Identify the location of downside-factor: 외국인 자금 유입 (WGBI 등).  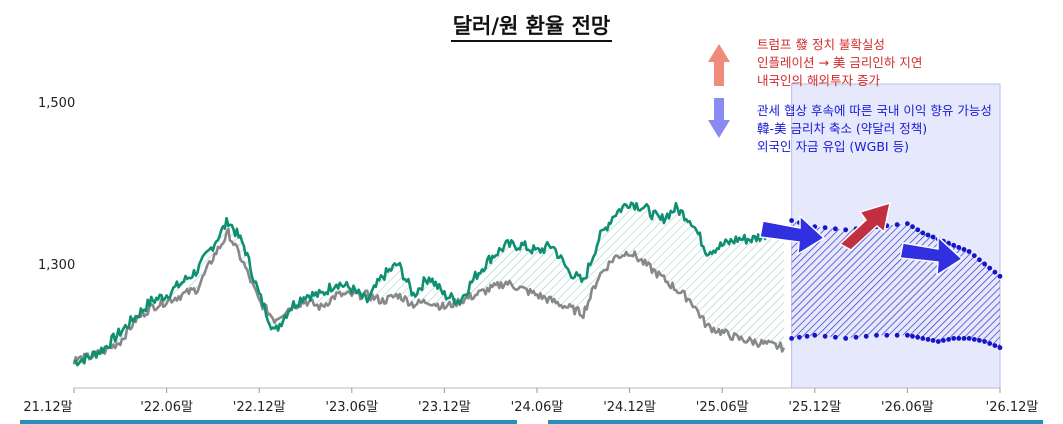
(833, 146).